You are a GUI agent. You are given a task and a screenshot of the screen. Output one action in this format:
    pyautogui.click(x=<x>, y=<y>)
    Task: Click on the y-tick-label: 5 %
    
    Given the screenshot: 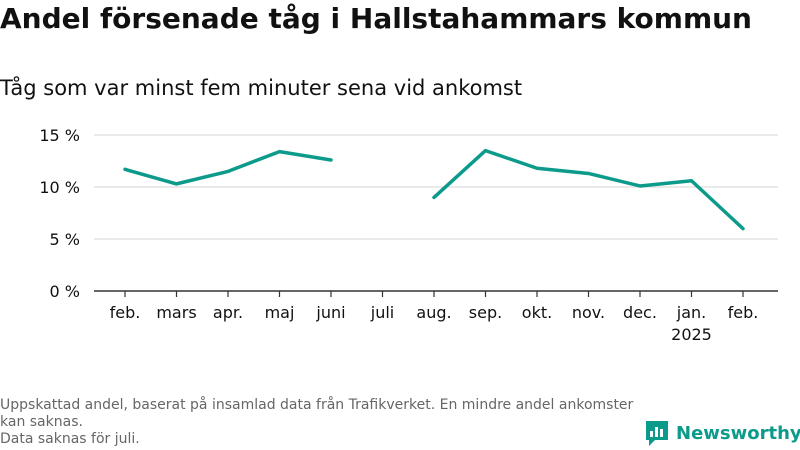 What is the action you would take?
    pyautogui.click(x=65, y=239)
    